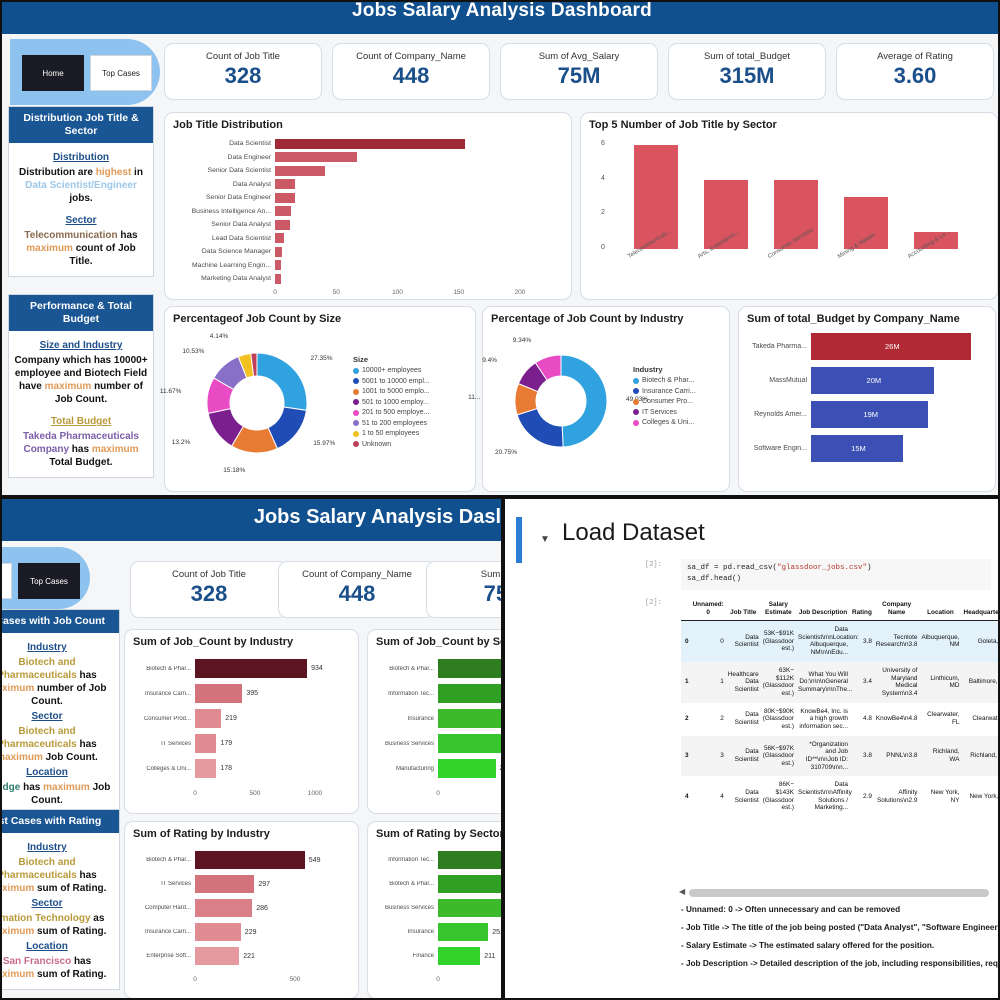 Image resolution: width=1000 pixels, height=1000 pixels. Describe the element at coordinates (664, 412) in the screenshot. I see `legend-item: IT Services` at that location.